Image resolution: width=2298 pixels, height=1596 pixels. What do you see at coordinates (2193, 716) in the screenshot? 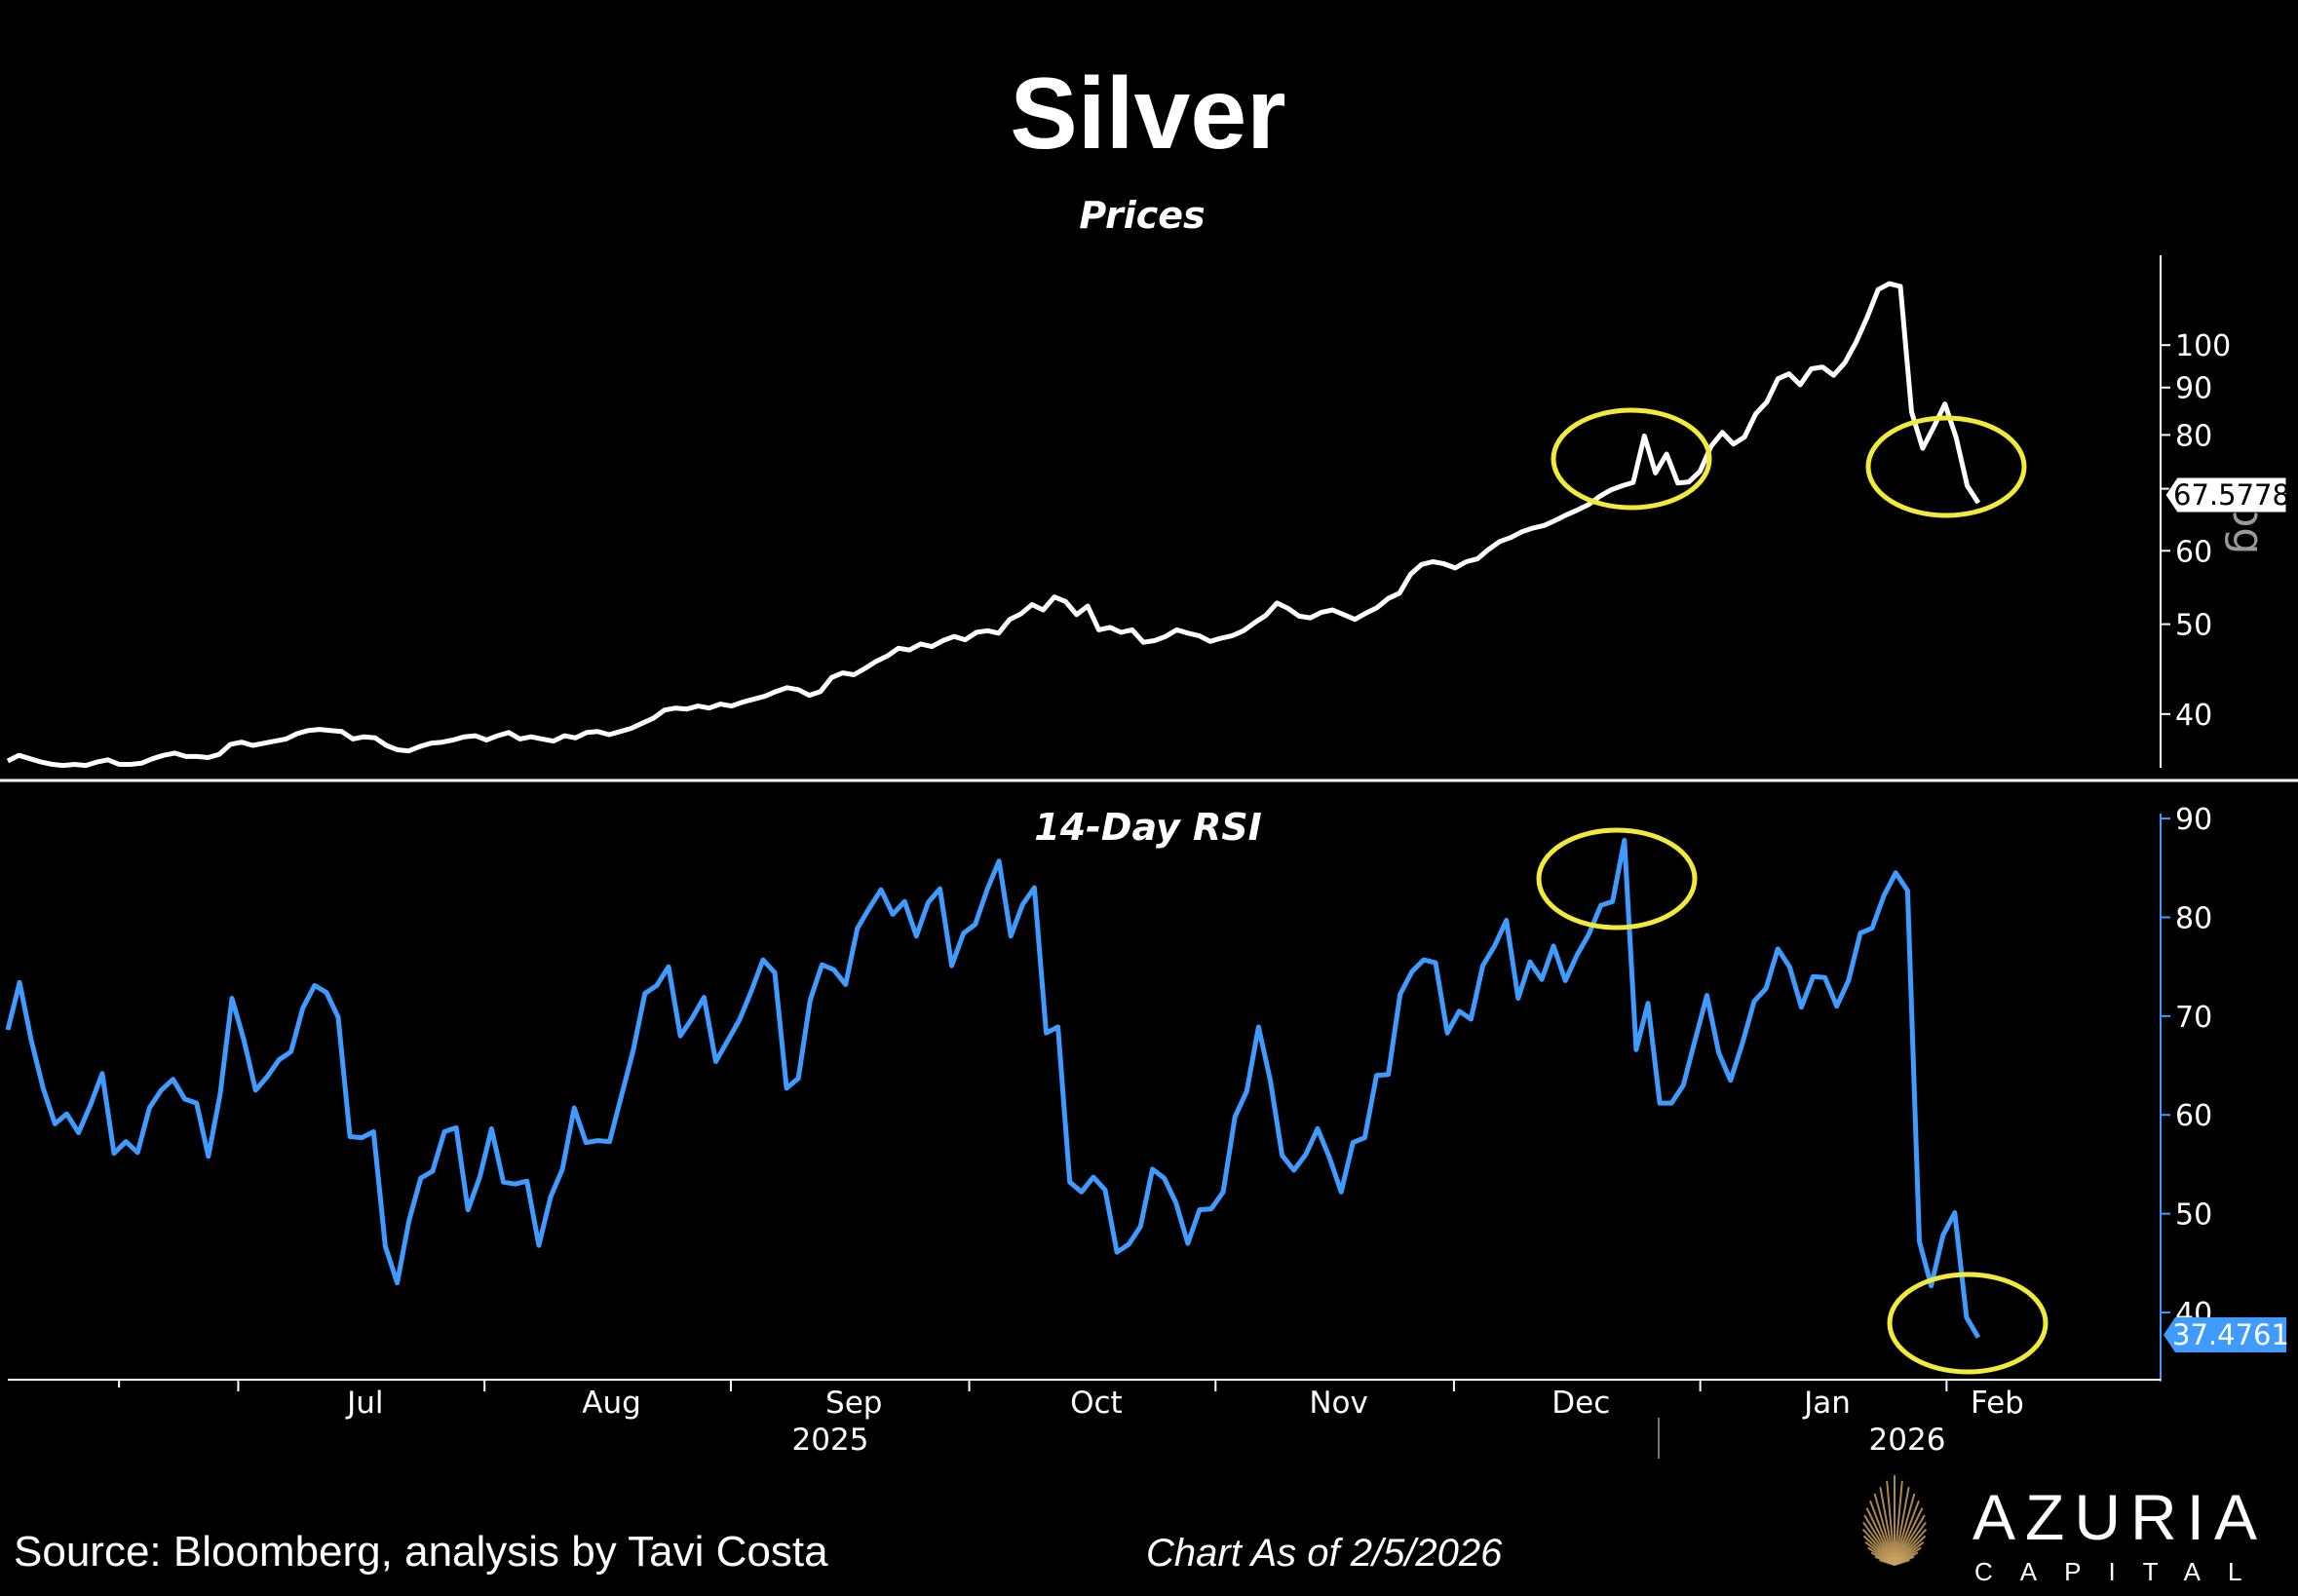
I see `price-tick-label: 40` at bounding box center [2193, 716].